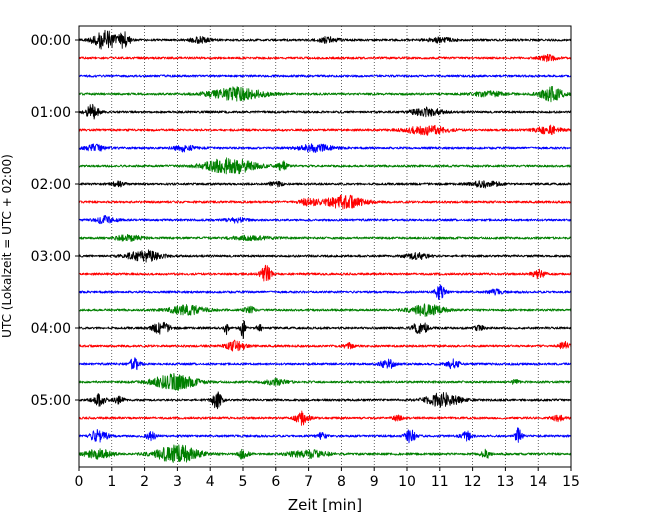  What do you see at coordinates (327, 478) in the screenshot?
I see `x-axis-ticks: 0 1 2 3 4 5 6 7 8 9 10 11 12 13 14 15` at bounding box center [327, 478].